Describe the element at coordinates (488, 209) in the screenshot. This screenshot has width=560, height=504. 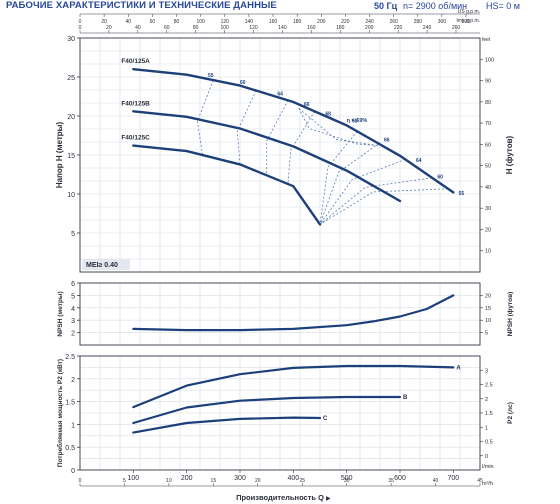
I see `feet-tick-label: 30` at that location.